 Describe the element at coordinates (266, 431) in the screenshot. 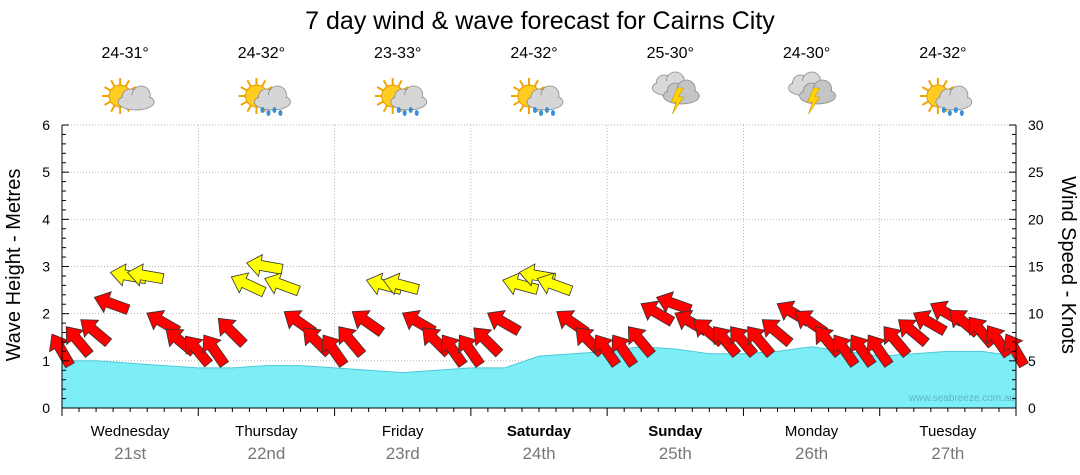

I see `day-name-label: Thursday` at that location.